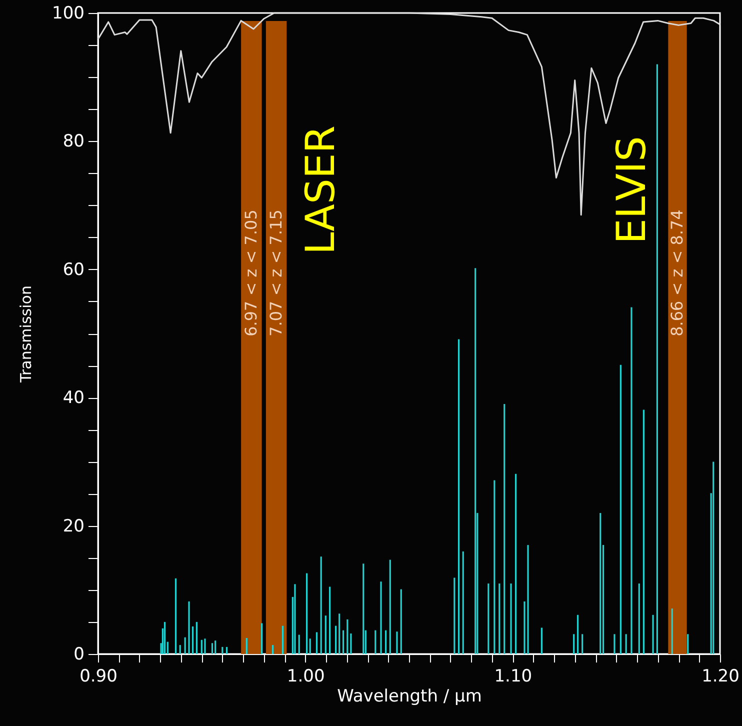 The image size is (742, 726). What do you see at coordinates (721, 676) in the screenshot?
I see `x-tick-label: 1.20` at bounding box center [721, 676].